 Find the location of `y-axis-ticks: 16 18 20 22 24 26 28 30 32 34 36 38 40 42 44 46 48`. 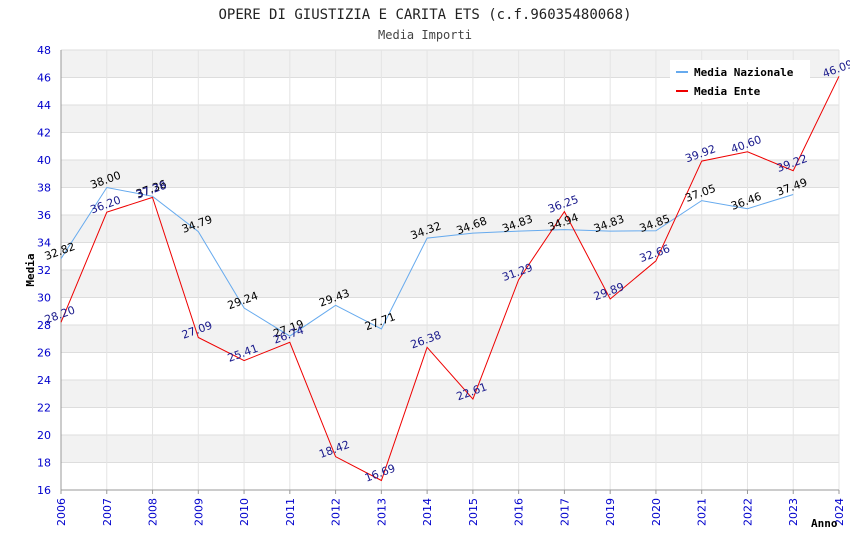

y-axis-ticks: 16 18 20 22 24 26 28 30 32 34 36 38 40 42 44 46 48 is located at coordinates (44, 270).